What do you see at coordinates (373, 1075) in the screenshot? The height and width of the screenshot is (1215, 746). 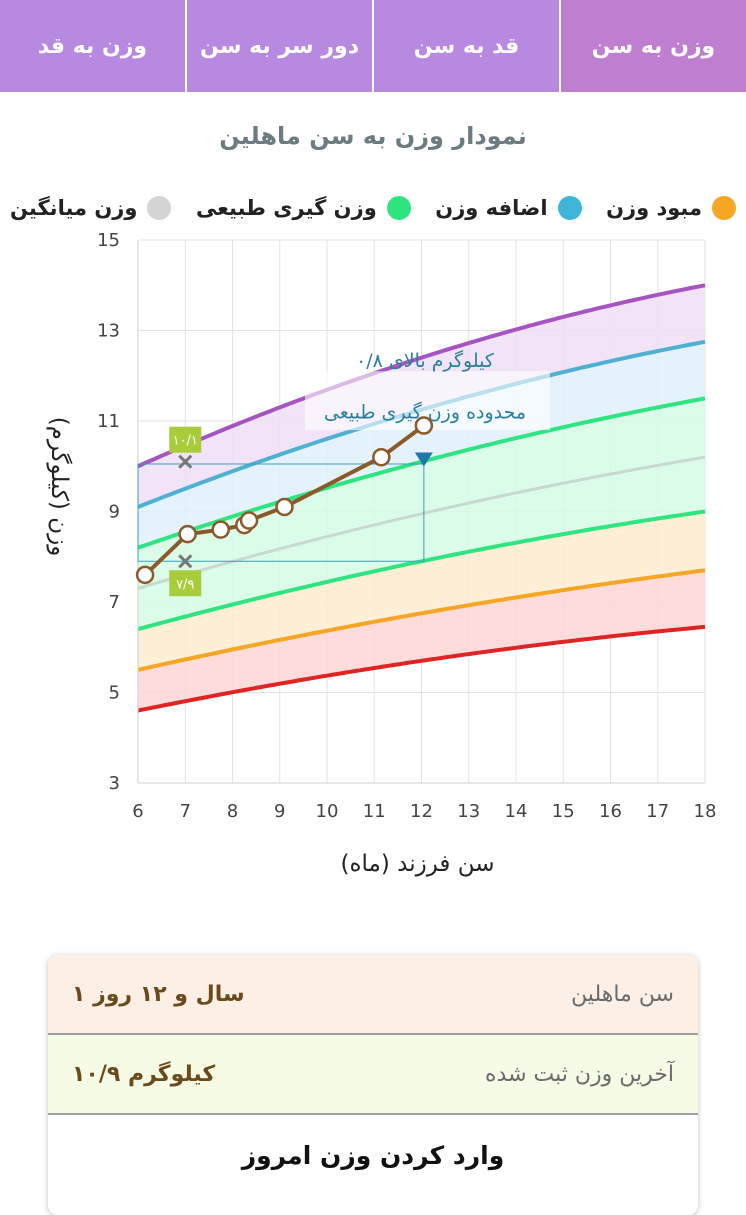 I see `weight-row: آخرین وزن ثبت شده ۱۰/۹ کیلوگرم` at bounding box center [373, 1075].